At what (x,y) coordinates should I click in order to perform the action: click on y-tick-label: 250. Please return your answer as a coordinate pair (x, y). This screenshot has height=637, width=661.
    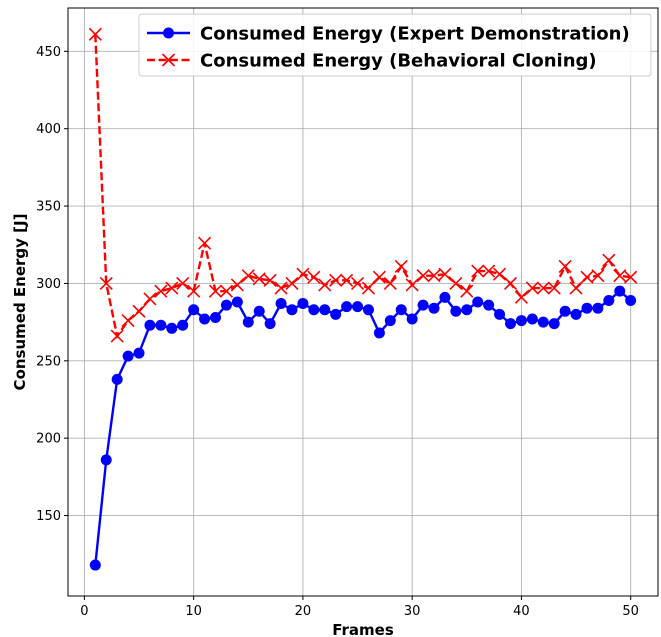
    Looking at the image, I should click on (48, 361).